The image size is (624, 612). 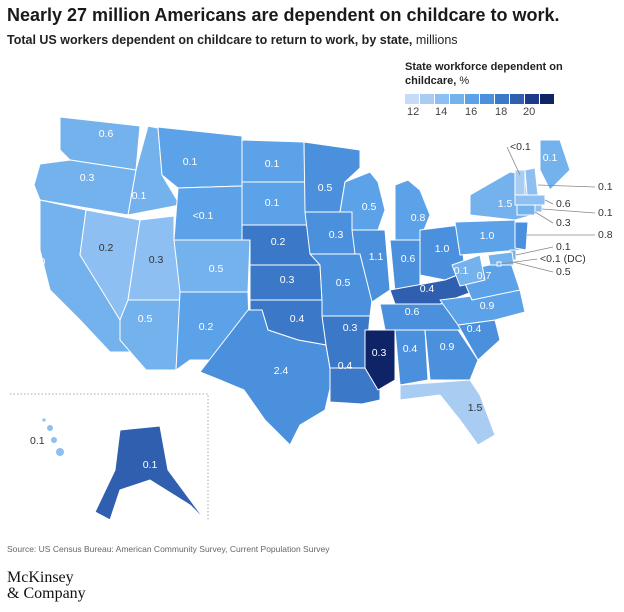 I want to click on label-nc: 0.9, so click(x=487, y=306).